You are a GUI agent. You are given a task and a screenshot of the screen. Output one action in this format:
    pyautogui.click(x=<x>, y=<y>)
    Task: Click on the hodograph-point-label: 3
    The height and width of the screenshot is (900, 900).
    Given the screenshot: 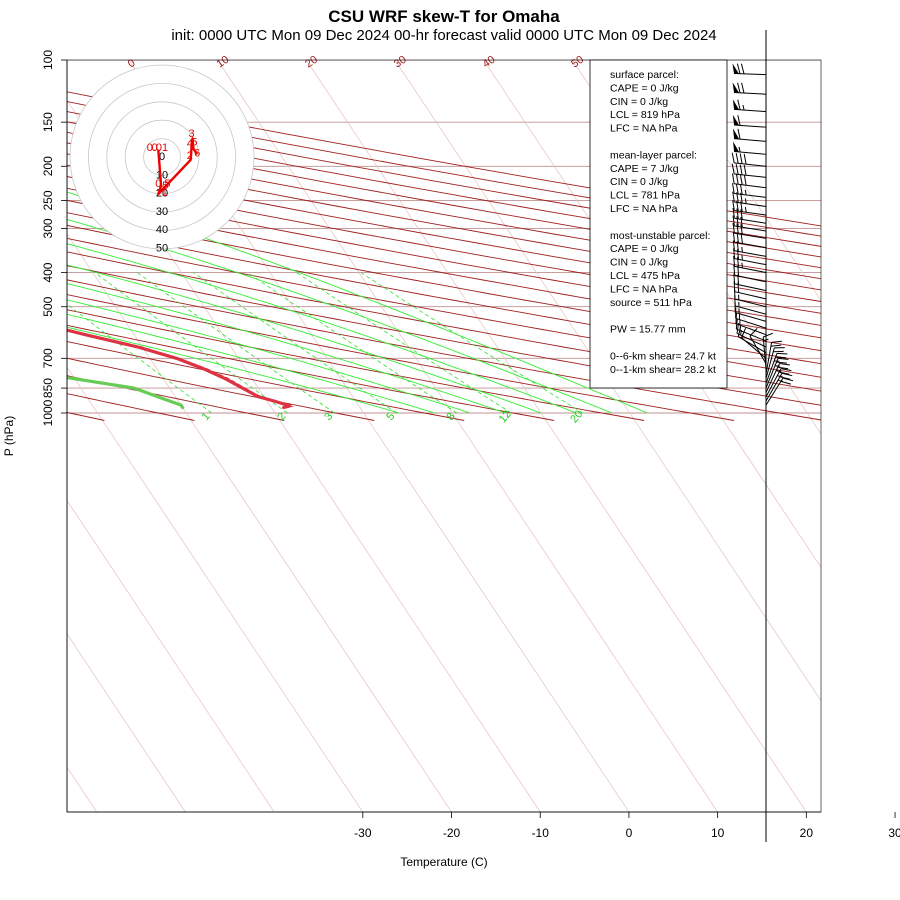 What is the action you would take?
    pyautogui.click(x=192, y=134)
    